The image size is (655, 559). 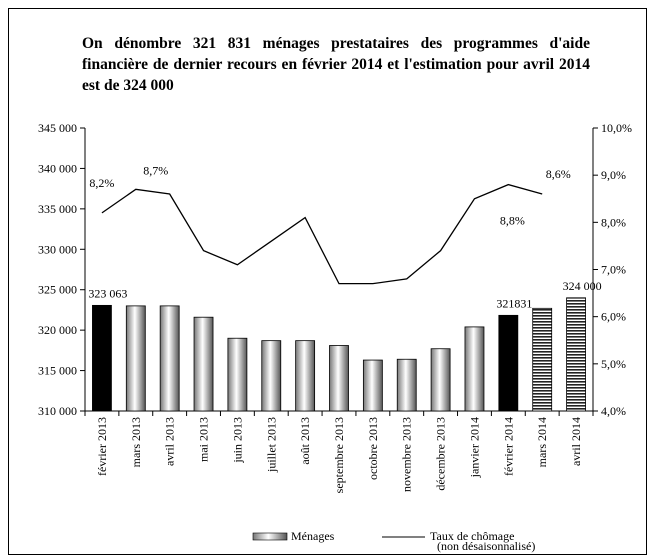 What do you see at coordinates (613, 317) in the screenshot?
I see `y2-tick-label: 6,0%` at bounding box center [613, 317].